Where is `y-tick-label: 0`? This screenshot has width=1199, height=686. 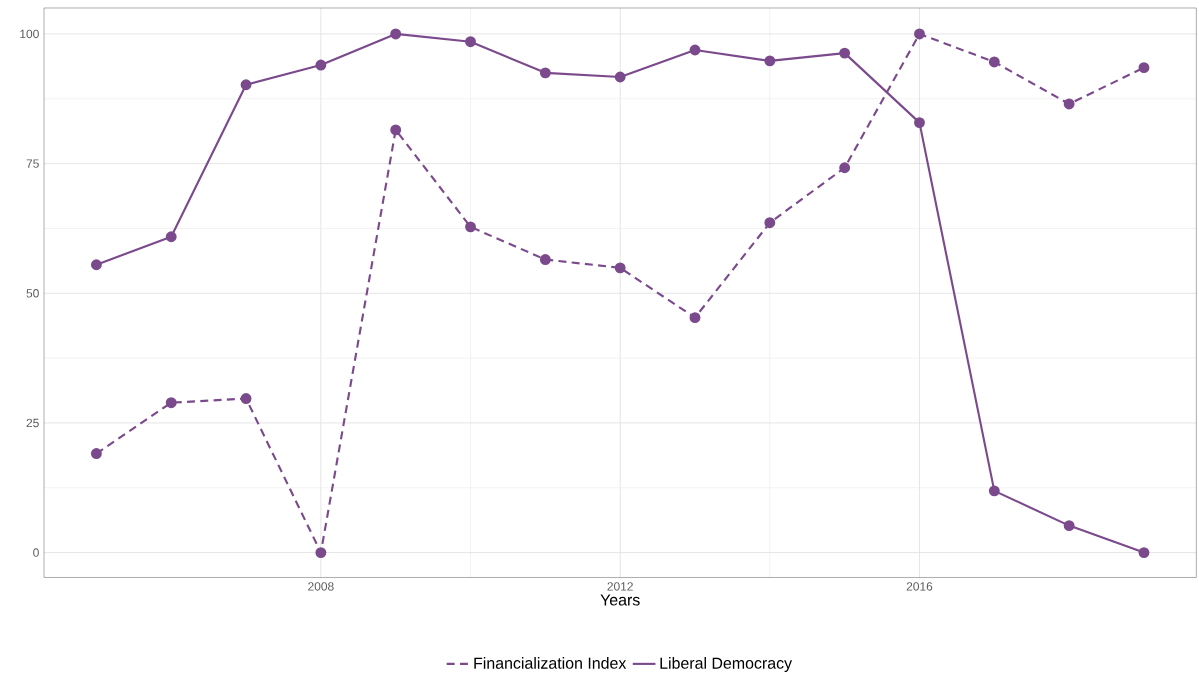 y-tick-label: 0 is located at coordinates (36, 553).